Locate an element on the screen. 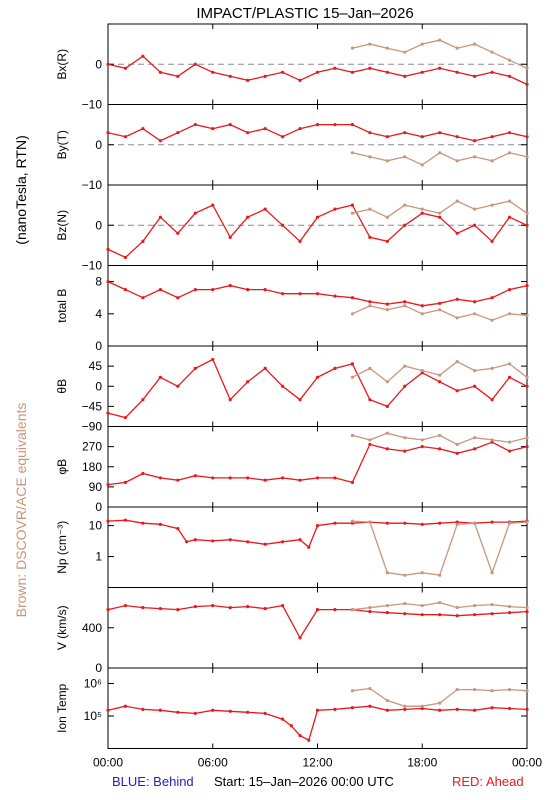 This screenshot has height=800, width=550. y-axis-label: By(T) is located at coordinates (62, 144).